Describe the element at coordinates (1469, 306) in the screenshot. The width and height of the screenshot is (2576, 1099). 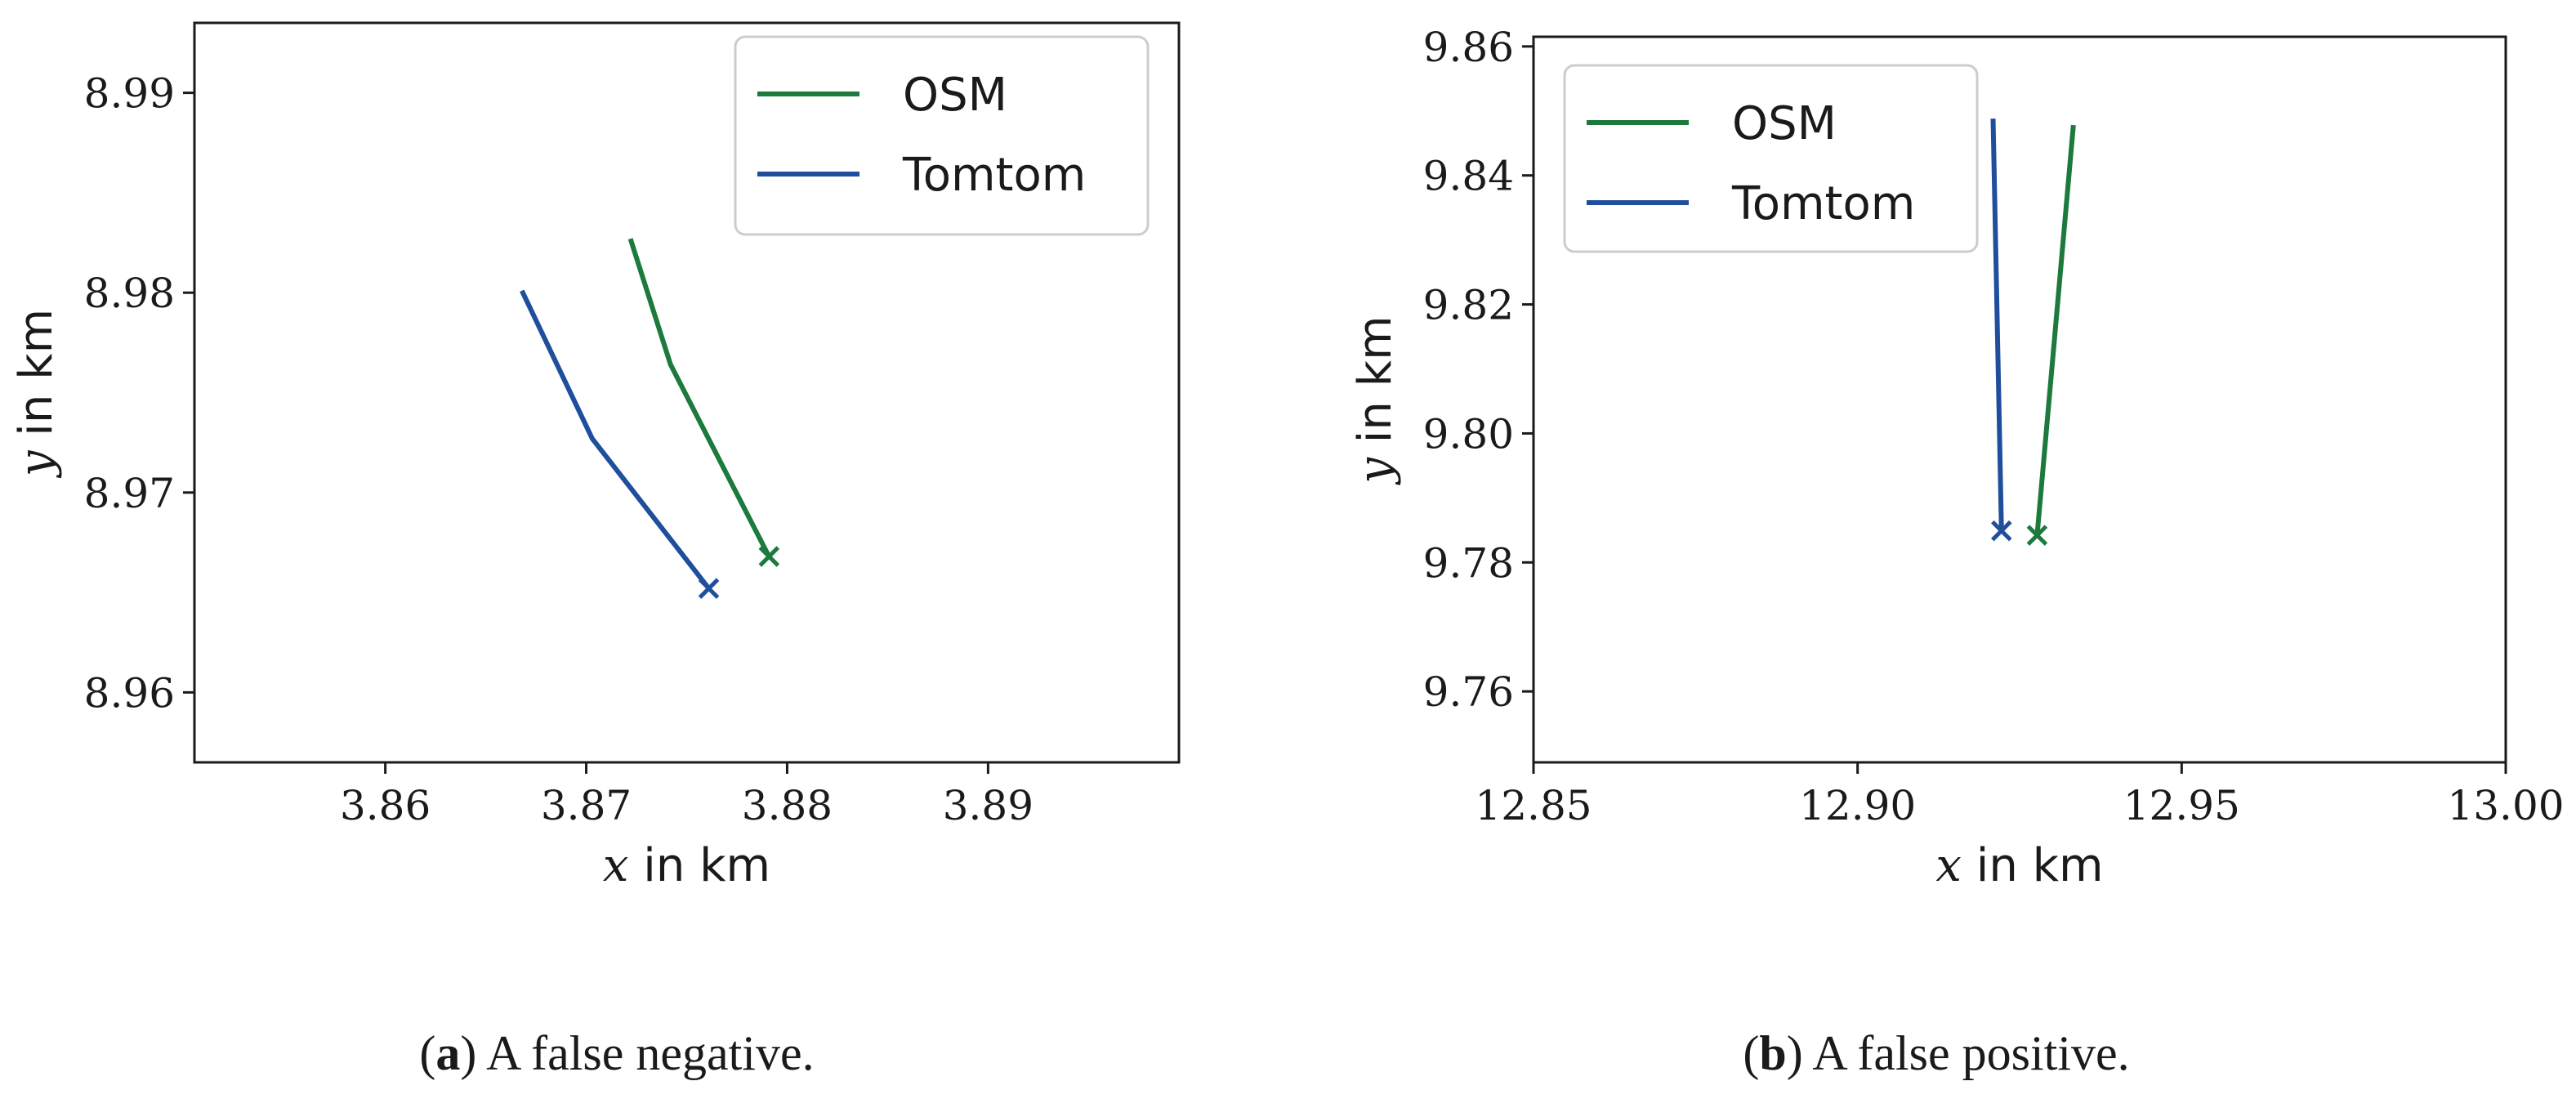
I see `y-tick-label-b: 9.82` at that location.